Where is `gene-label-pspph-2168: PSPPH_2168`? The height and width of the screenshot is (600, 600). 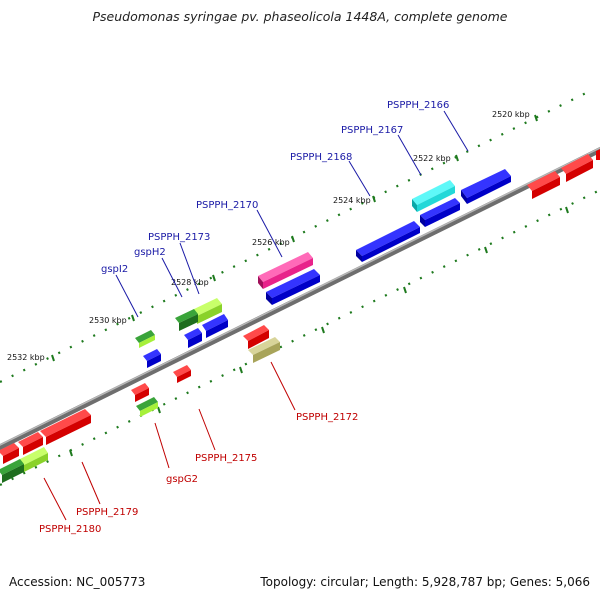 gene-label-pspph-2168: PSPPH_2168 is located at coordinates (321, 157).